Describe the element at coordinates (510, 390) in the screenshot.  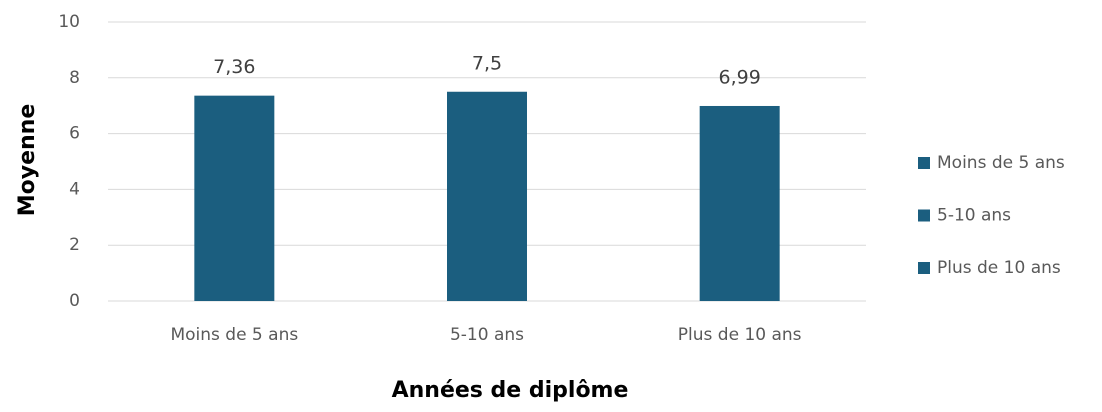
I see `x-axis-title: Années de diplôme` at that location.